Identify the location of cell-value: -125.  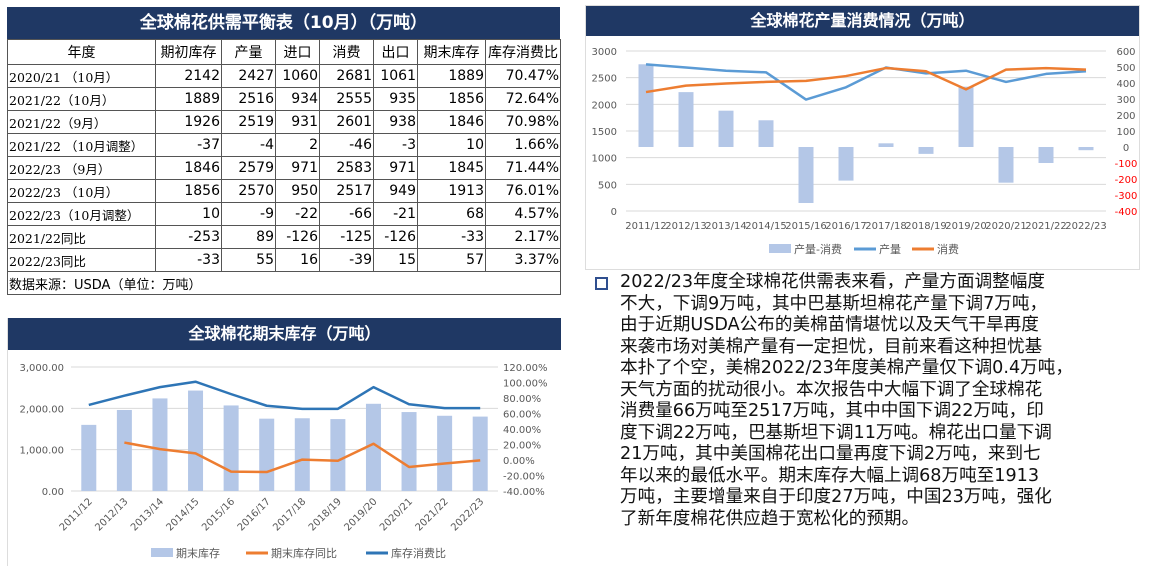
(346, 237).